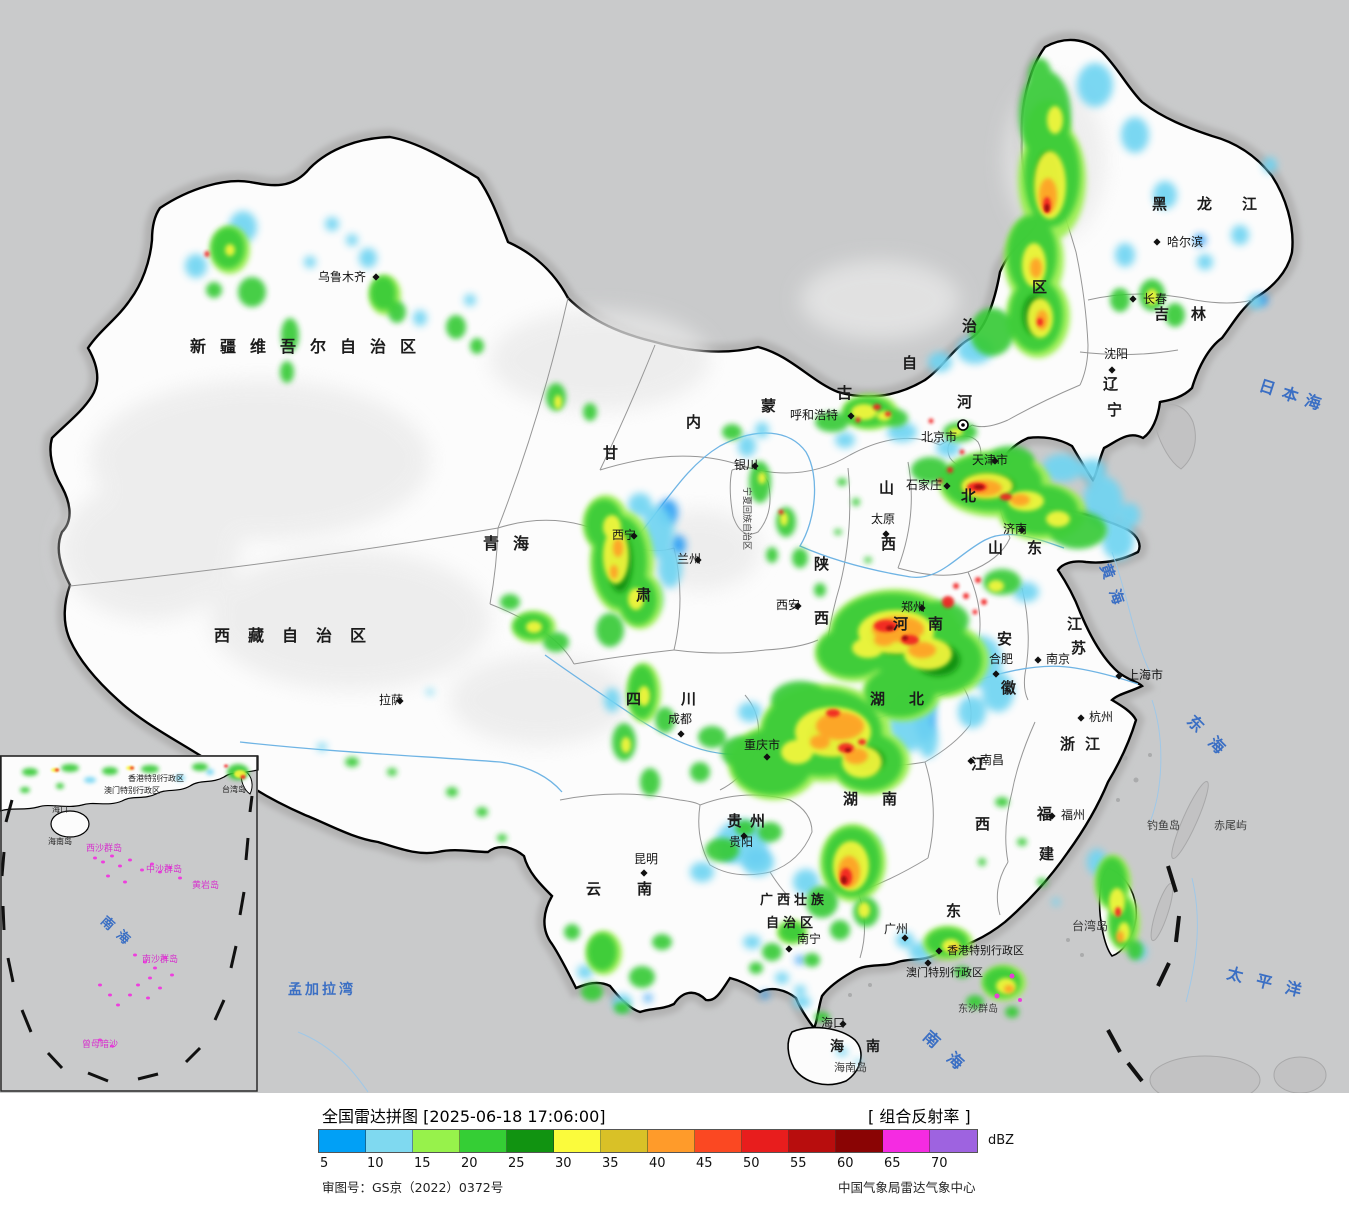 The image size is (1349, 1208). I want to click on city-label: 广州, so click(896, 929).